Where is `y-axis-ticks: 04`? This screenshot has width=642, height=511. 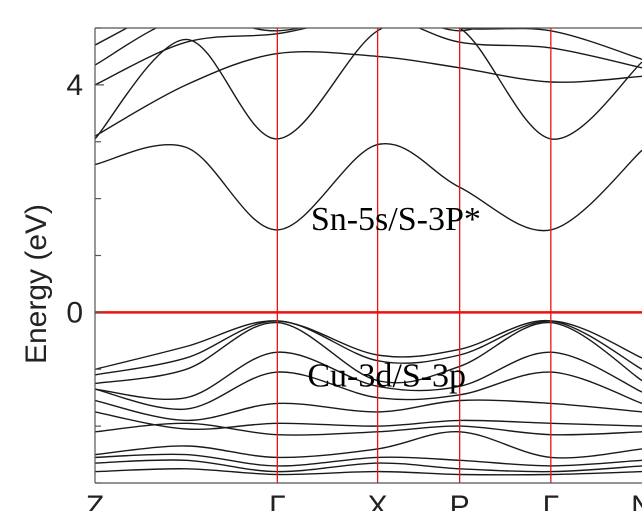 y-axis-ticks: 04 is located at coordinates (85, 255).